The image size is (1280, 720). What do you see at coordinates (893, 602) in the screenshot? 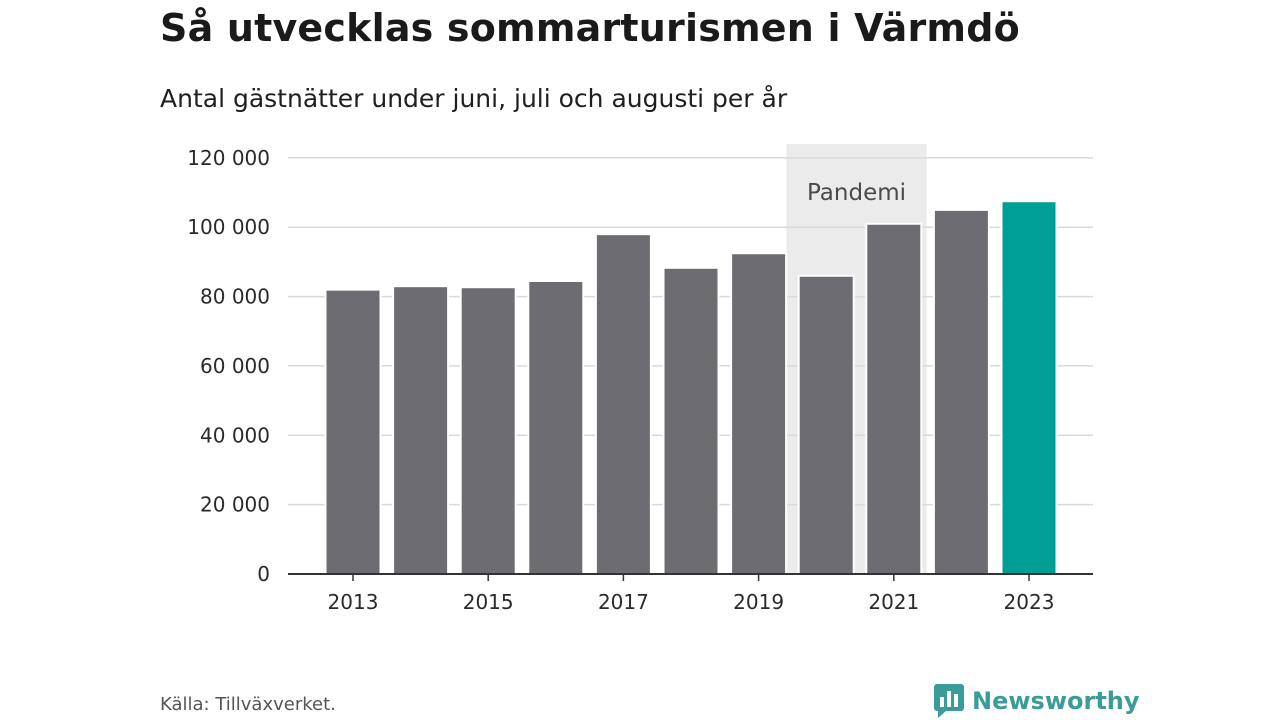
I see `x-tick-label: 2021` at bounding box center [893, 602].